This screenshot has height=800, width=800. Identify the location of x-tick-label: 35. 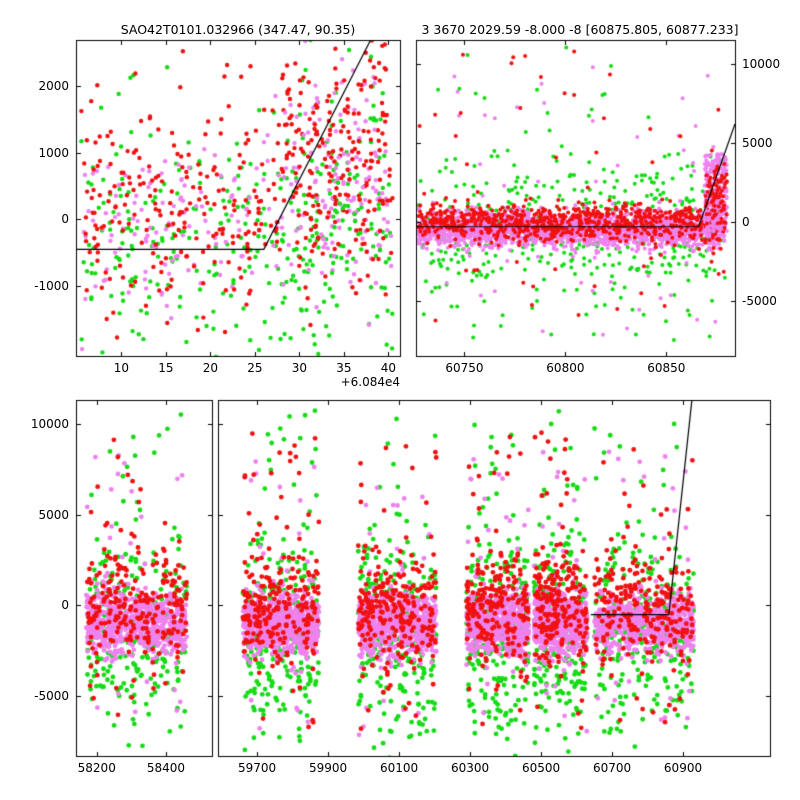
(344, 368).